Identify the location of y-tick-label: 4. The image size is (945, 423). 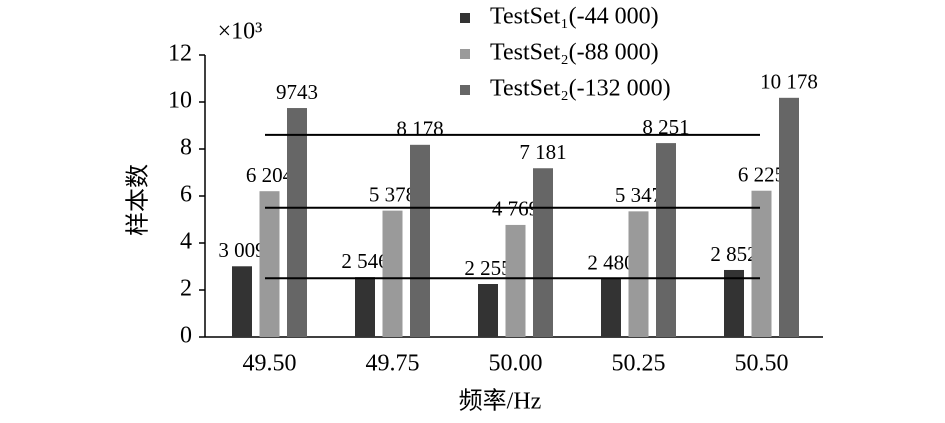
(186, 242).